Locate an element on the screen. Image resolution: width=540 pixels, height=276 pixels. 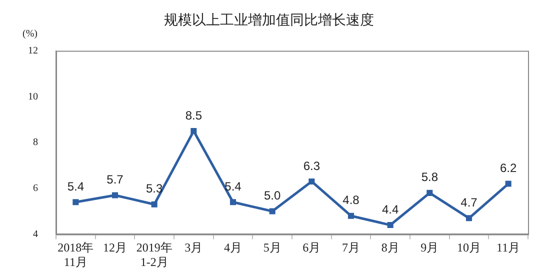
y-tick-label: 4 is located at coordinates (35, 234).